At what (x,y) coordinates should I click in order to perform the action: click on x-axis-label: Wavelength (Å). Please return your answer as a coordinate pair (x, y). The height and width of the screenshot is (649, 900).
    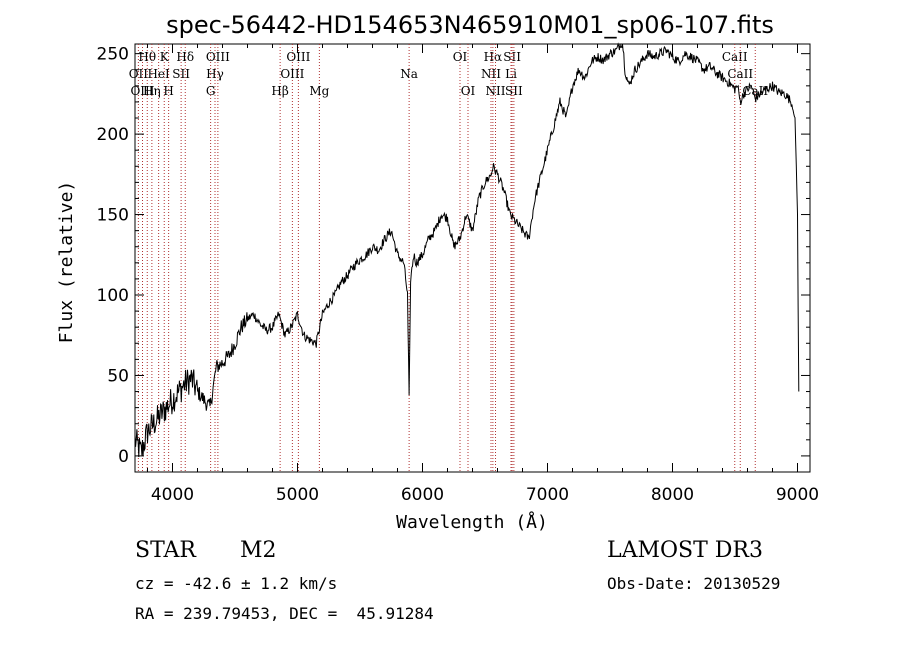
    Looking at the image, I should click on (472, 522).